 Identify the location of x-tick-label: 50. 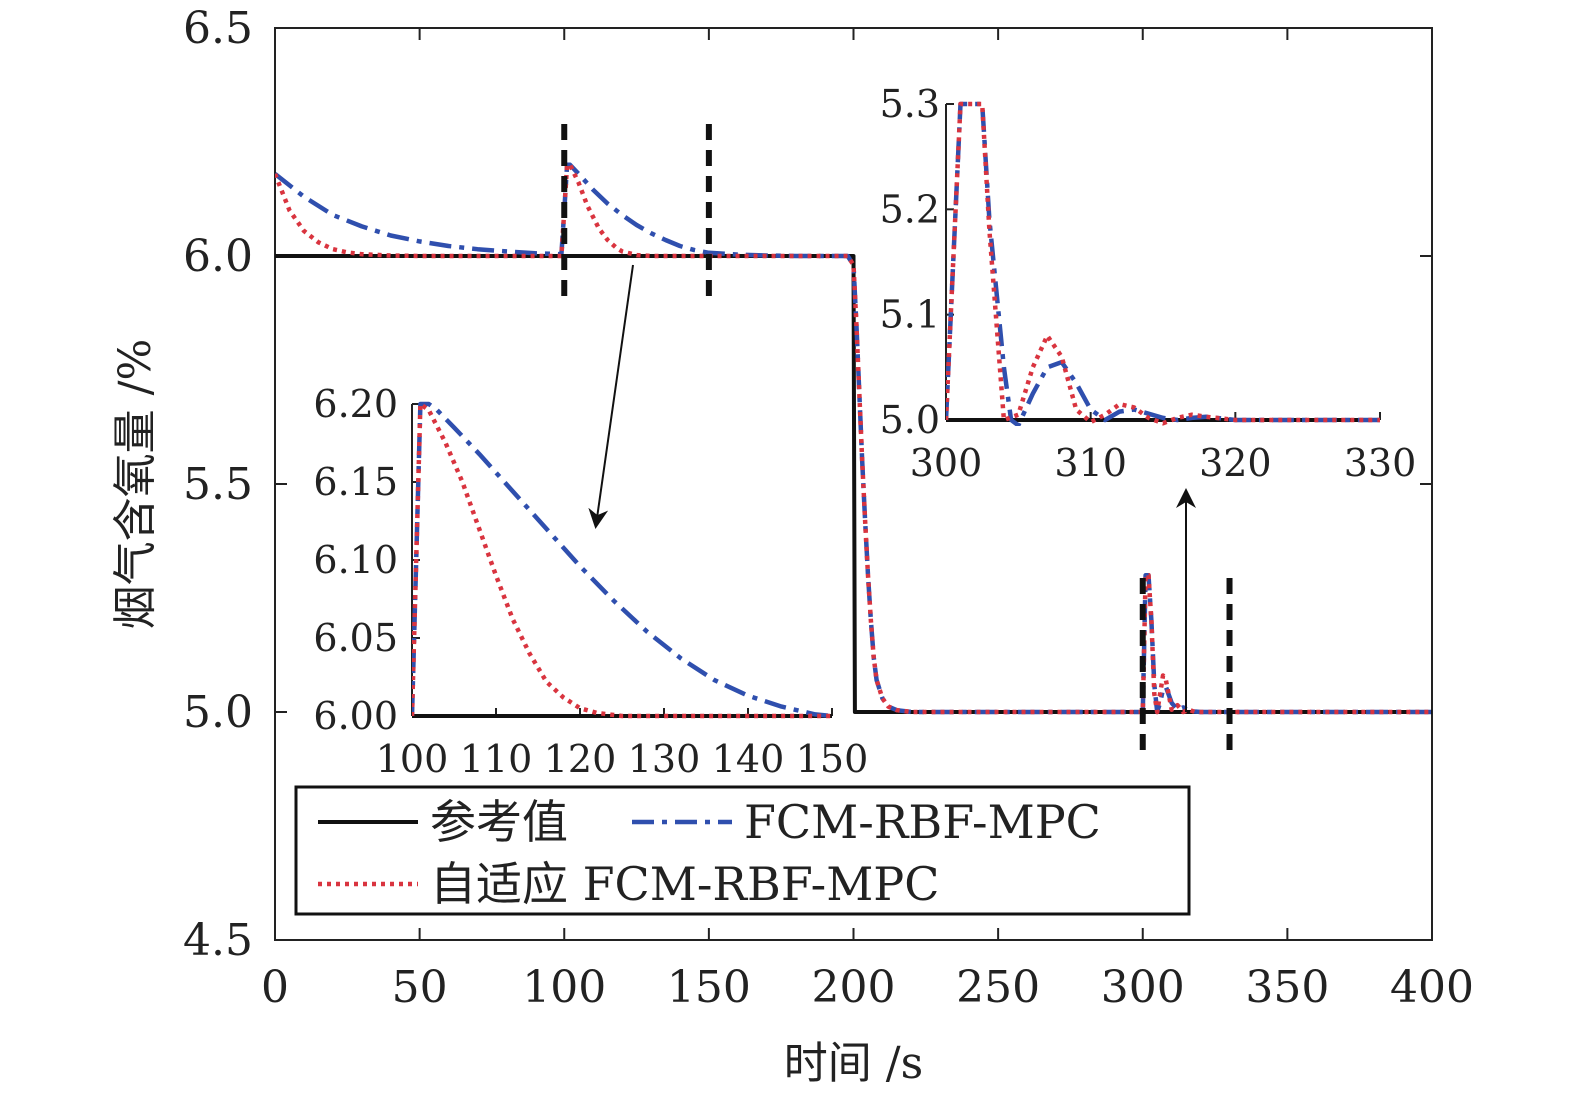
(420, 987).